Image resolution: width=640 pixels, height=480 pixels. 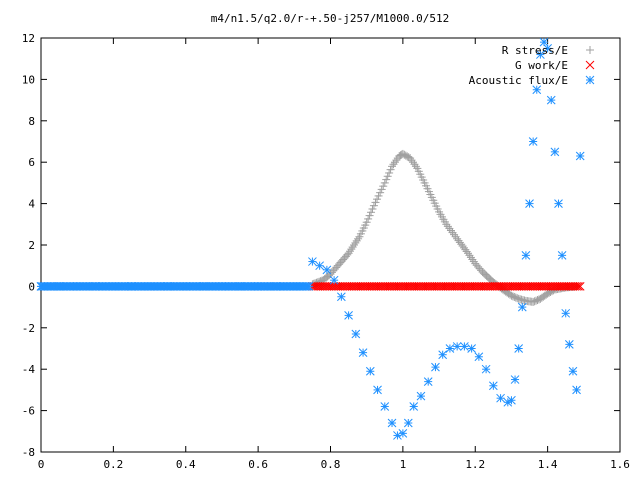 What do you see at coordinates (31, 162) in the screenshot?
I see `y-tick-label: 6` at bounding box center [31, 162].